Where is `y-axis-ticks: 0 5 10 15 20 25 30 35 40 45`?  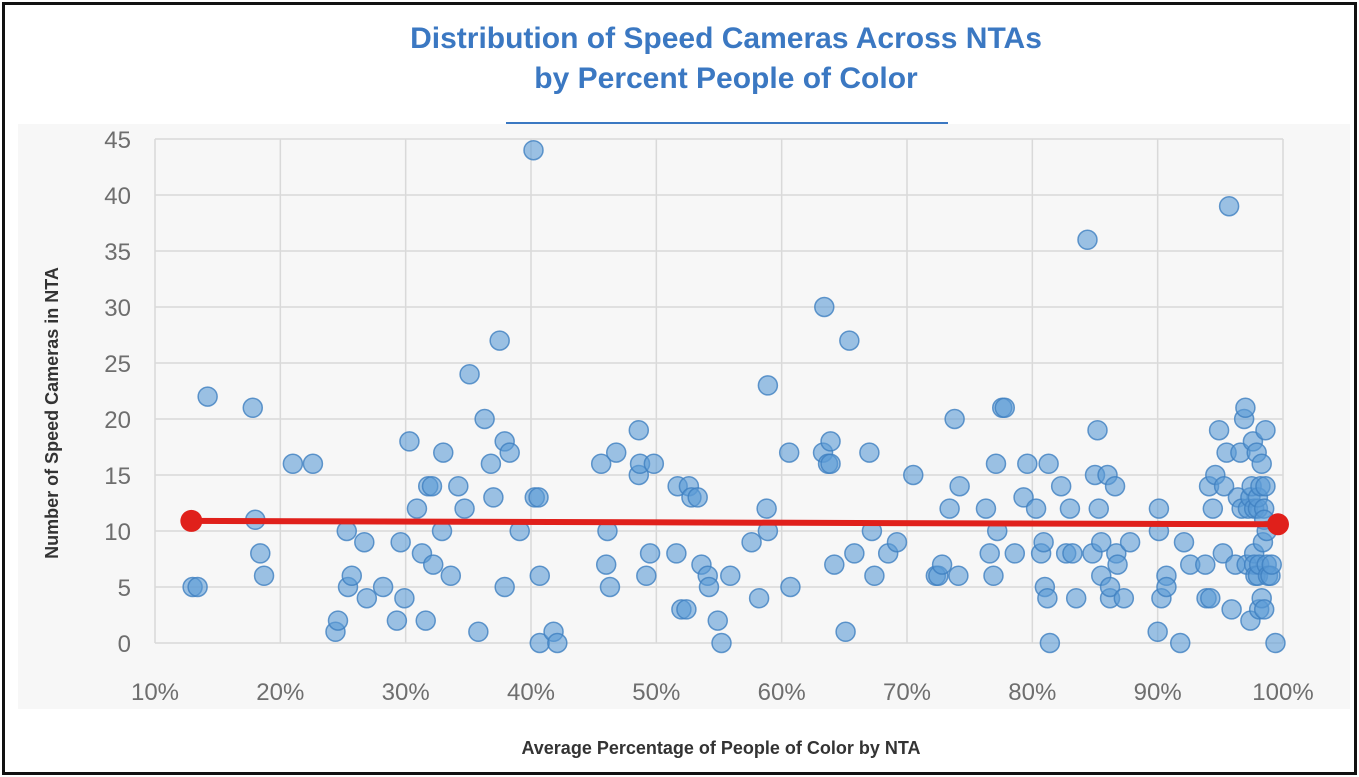 y-axis-ticks: 0 5 10 15 20 25 30 35 40 45 is located at coordinates (117, 392).